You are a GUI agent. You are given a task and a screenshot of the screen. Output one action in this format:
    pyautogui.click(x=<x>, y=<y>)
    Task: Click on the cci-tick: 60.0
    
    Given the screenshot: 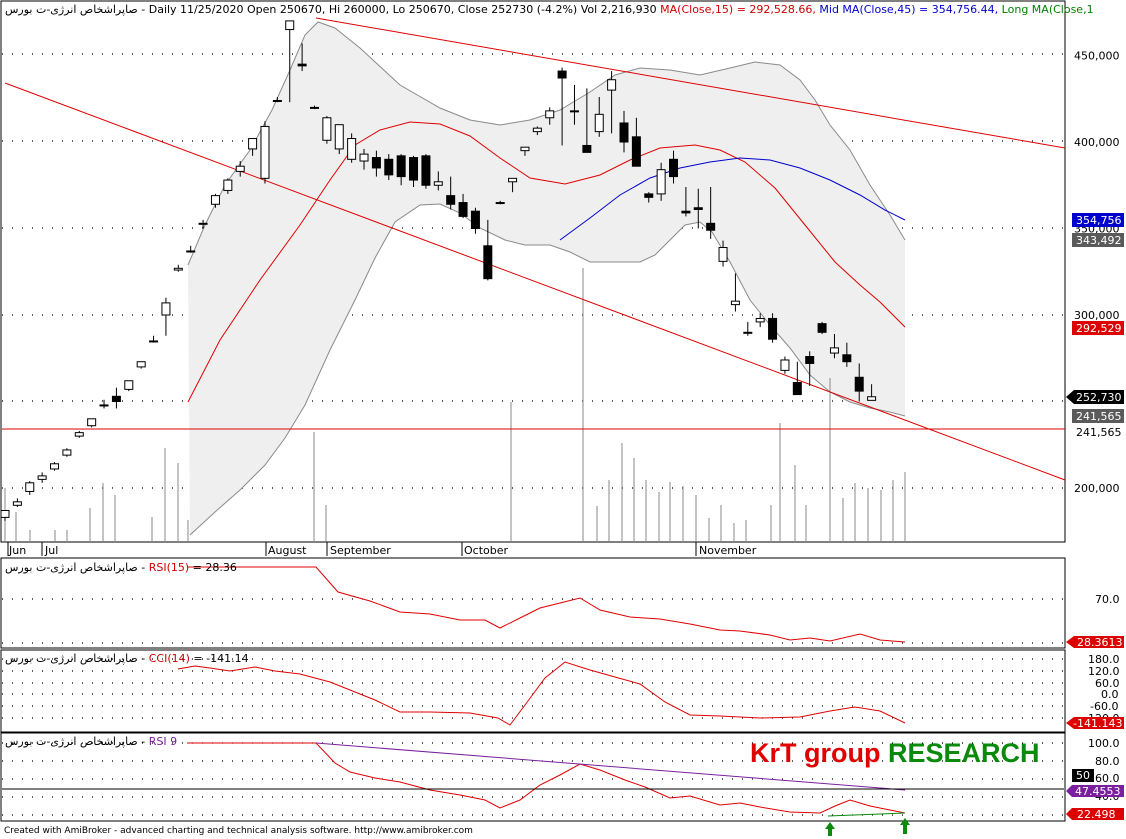 What is the action you would take?
    pyautogui.click(x=1107, y=683)
    